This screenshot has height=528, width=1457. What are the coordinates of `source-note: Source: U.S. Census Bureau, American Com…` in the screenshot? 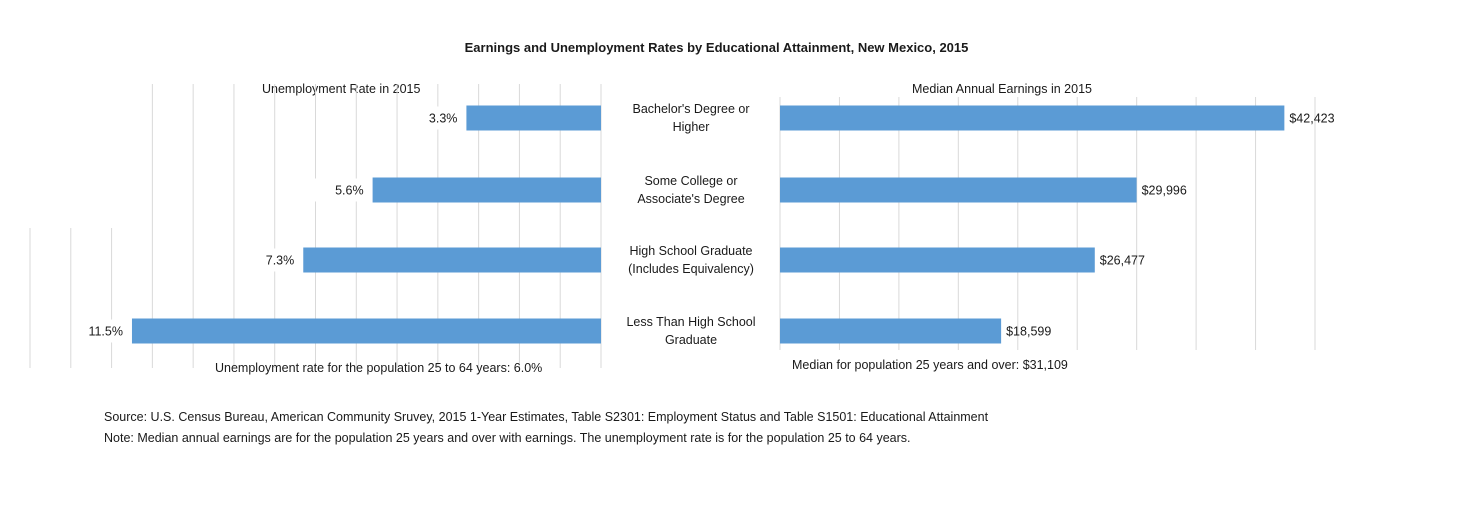 It's located at (546, 417).